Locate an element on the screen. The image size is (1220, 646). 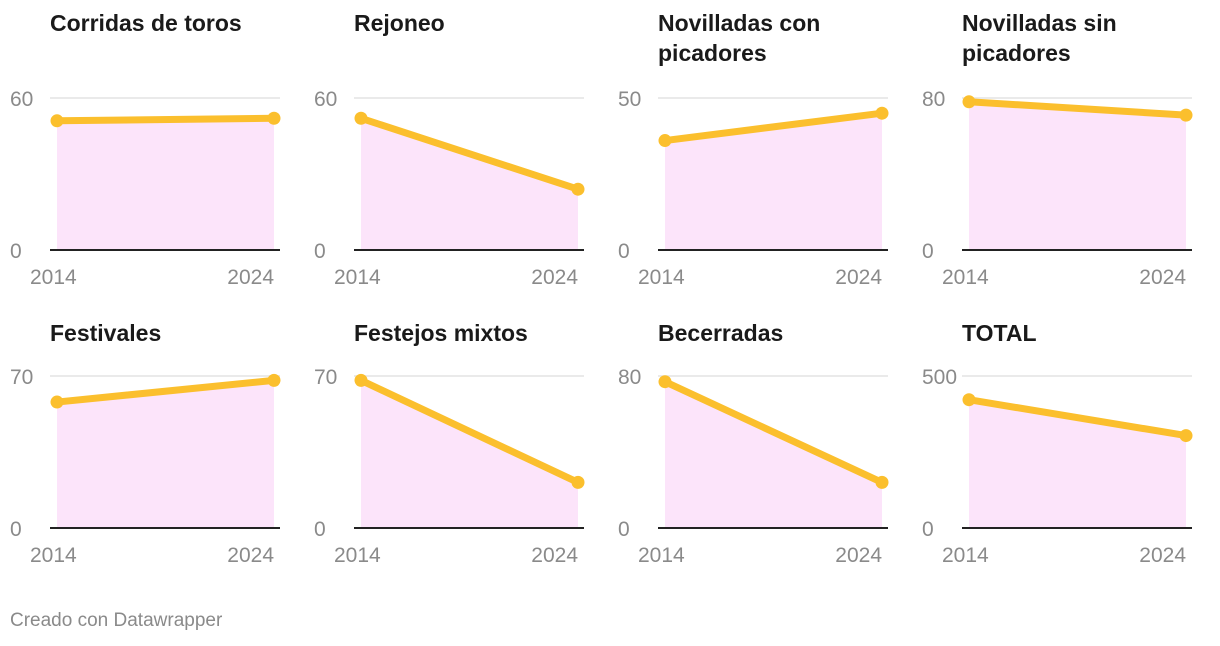
chart-panel-1: Corridas de toros 0 60 2014 2024 is located at coordinates (145, 145).